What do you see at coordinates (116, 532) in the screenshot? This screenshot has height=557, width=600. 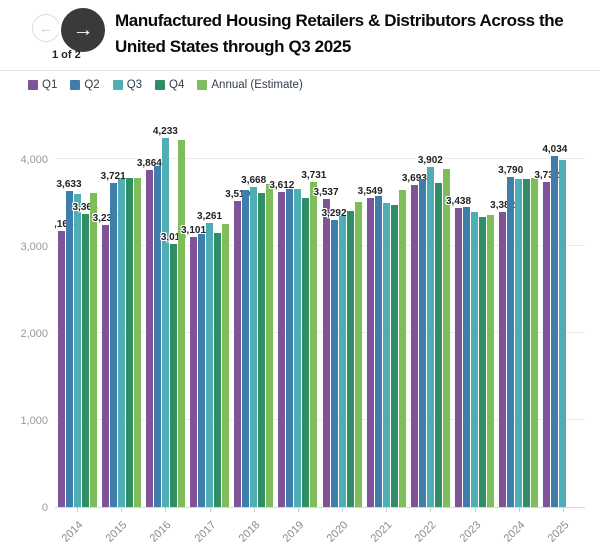 I see `x-label-2015: 2015` at bounding box center [116, 532].